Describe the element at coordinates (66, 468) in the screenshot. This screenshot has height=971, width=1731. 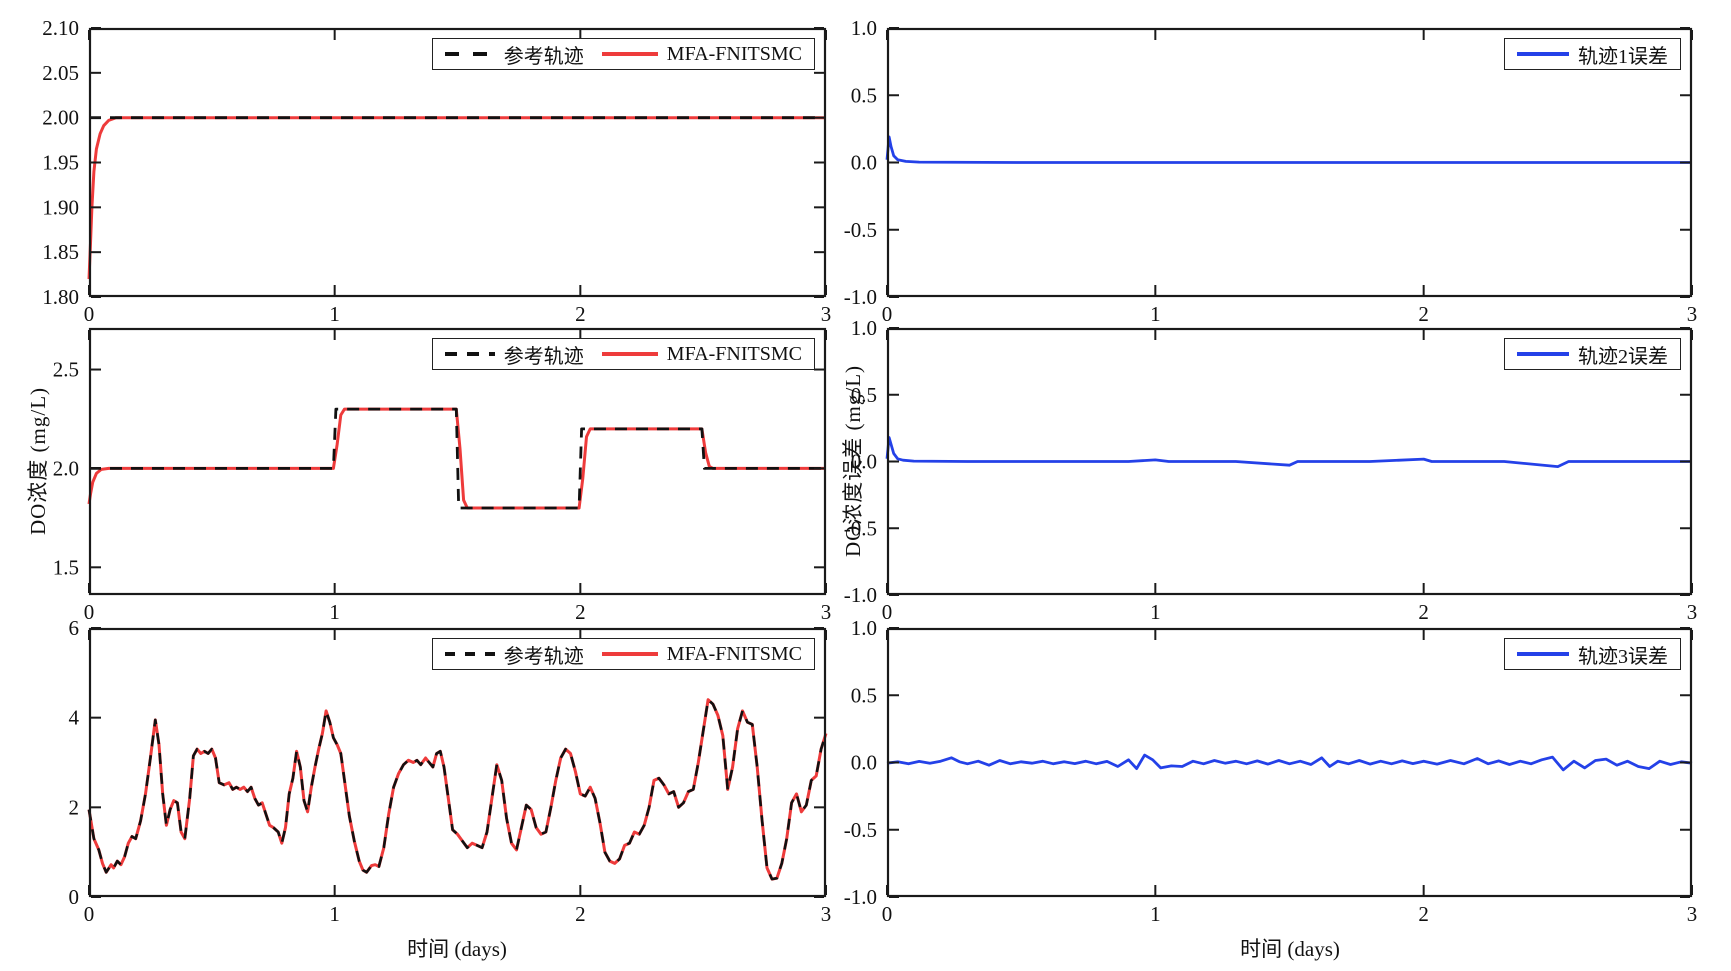
I see `y-tick-label: 2.0` at that location.